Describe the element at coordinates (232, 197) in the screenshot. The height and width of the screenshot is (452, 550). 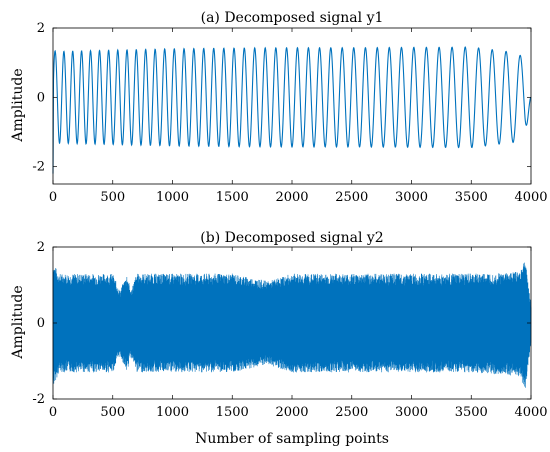
I see `panel-a-xtick-label: 1500` at that location.